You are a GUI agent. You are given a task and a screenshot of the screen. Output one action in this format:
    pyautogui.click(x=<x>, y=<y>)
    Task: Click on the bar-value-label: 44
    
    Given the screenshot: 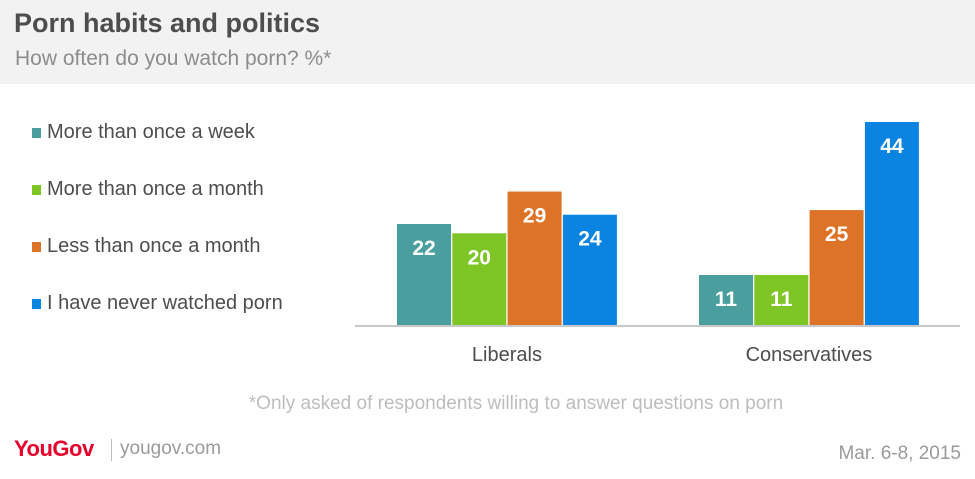 What is the action you would take?
    pyautogui.click(x=892, y=146)
    